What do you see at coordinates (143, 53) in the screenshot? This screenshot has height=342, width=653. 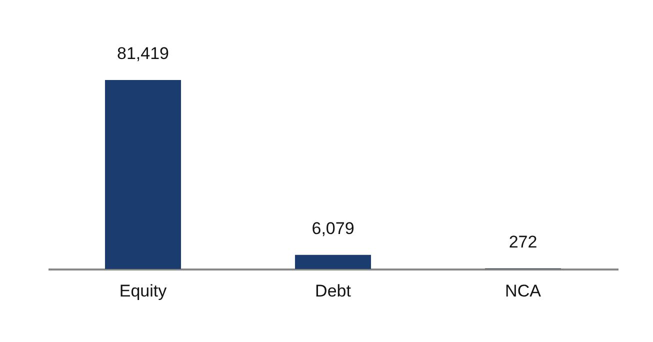 I see `data-label: 81,419` at bounding box center [143, 53].